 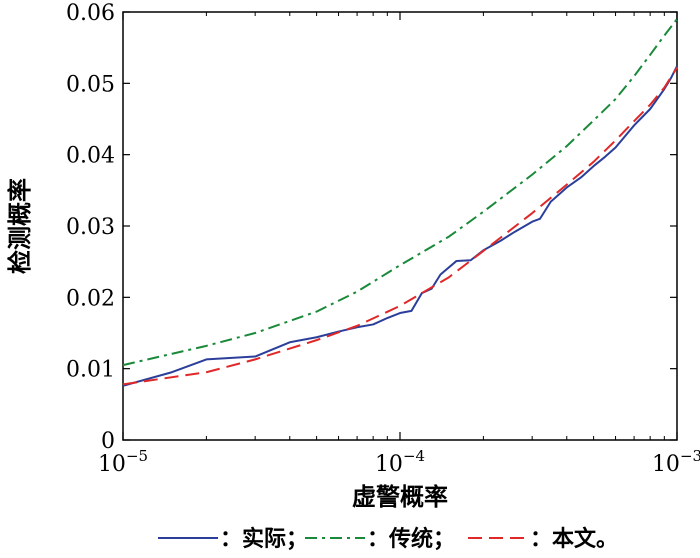 I want to click on y-tick-label: 0.05, so click(x=90, y=84).